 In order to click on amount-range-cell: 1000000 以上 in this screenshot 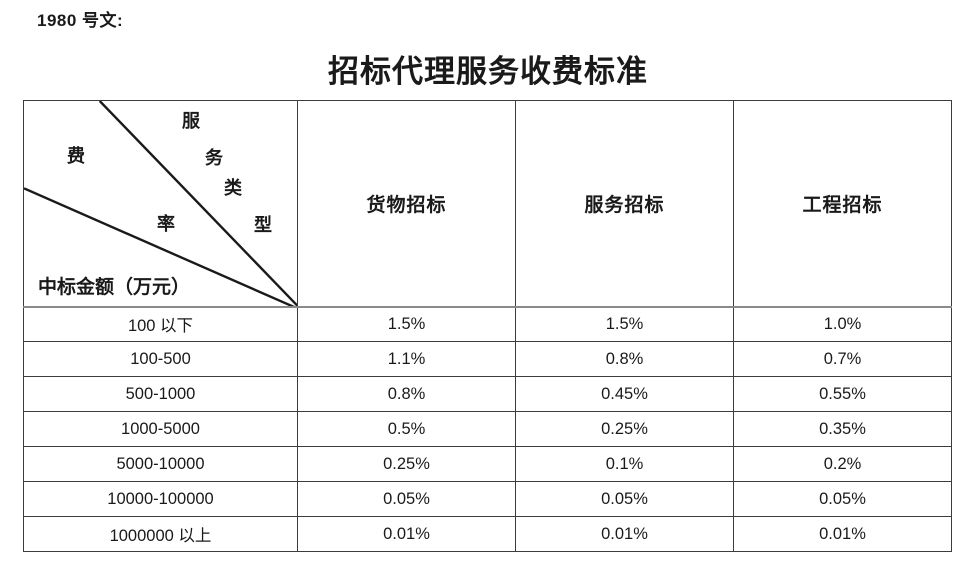, I will do `click(160, 534)`.